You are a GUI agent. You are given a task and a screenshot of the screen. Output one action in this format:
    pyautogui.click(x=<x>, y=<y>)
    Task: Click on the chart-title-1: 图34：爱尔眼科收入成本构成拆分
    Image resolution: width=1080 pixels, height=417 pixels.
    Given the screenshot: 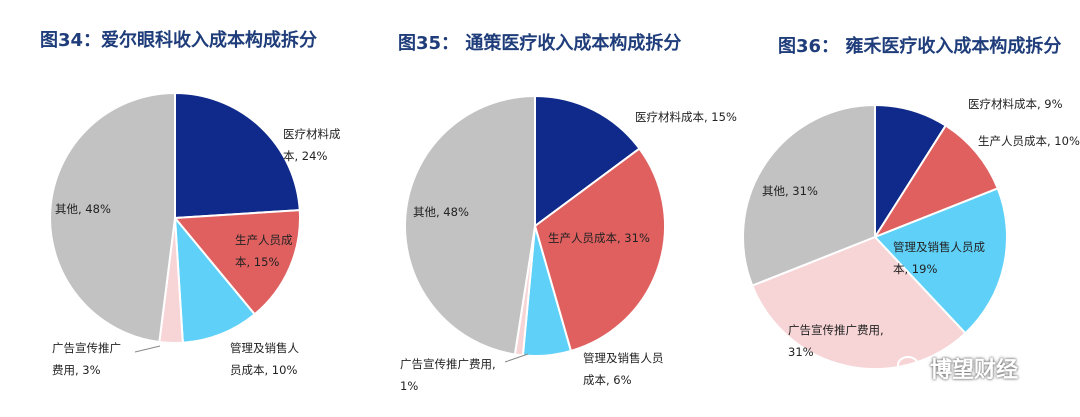 What is the action you would take?
    pyautogui.click(x=179, y=40)
    